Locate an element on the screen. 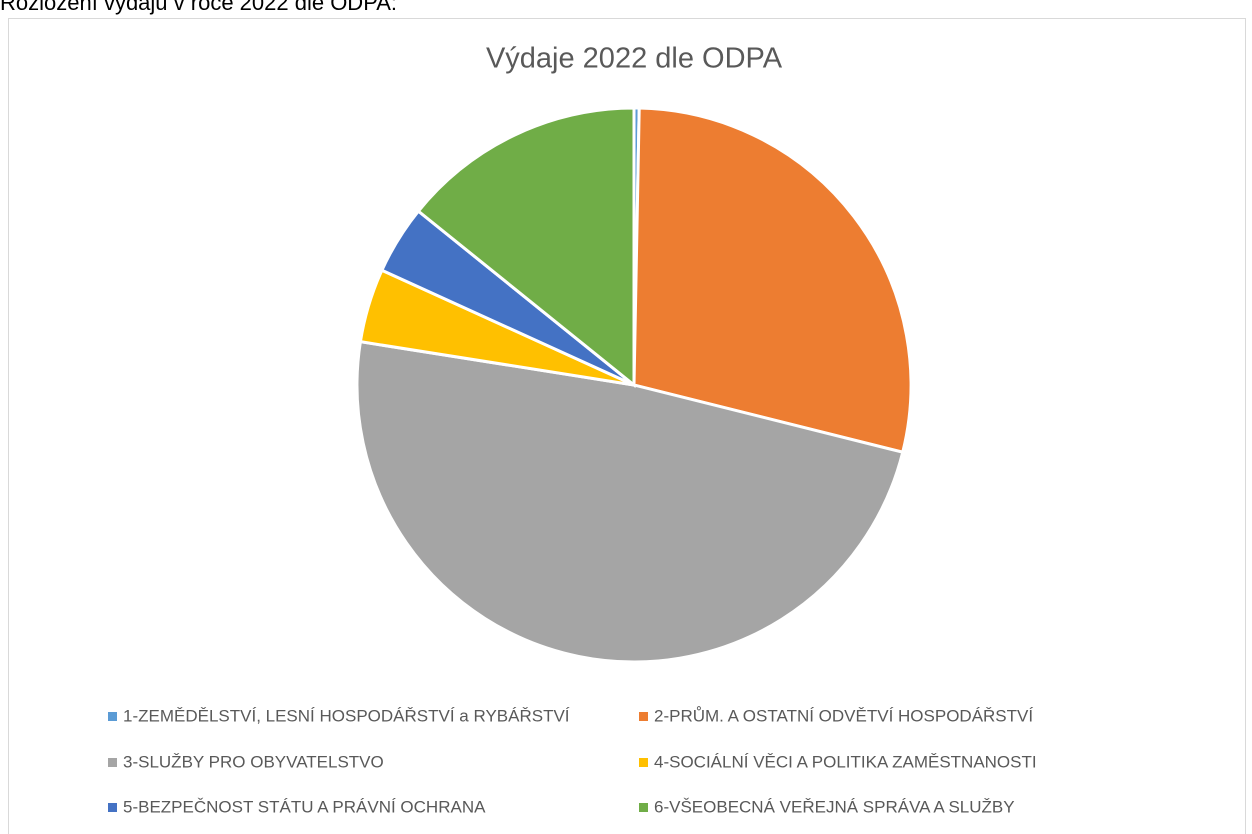  legend-label: 2-PRŮM. A OSTATNÍ ODVĚTVÍ HOSPODÁŘSTVÍ is located at coordinates (843, 715).